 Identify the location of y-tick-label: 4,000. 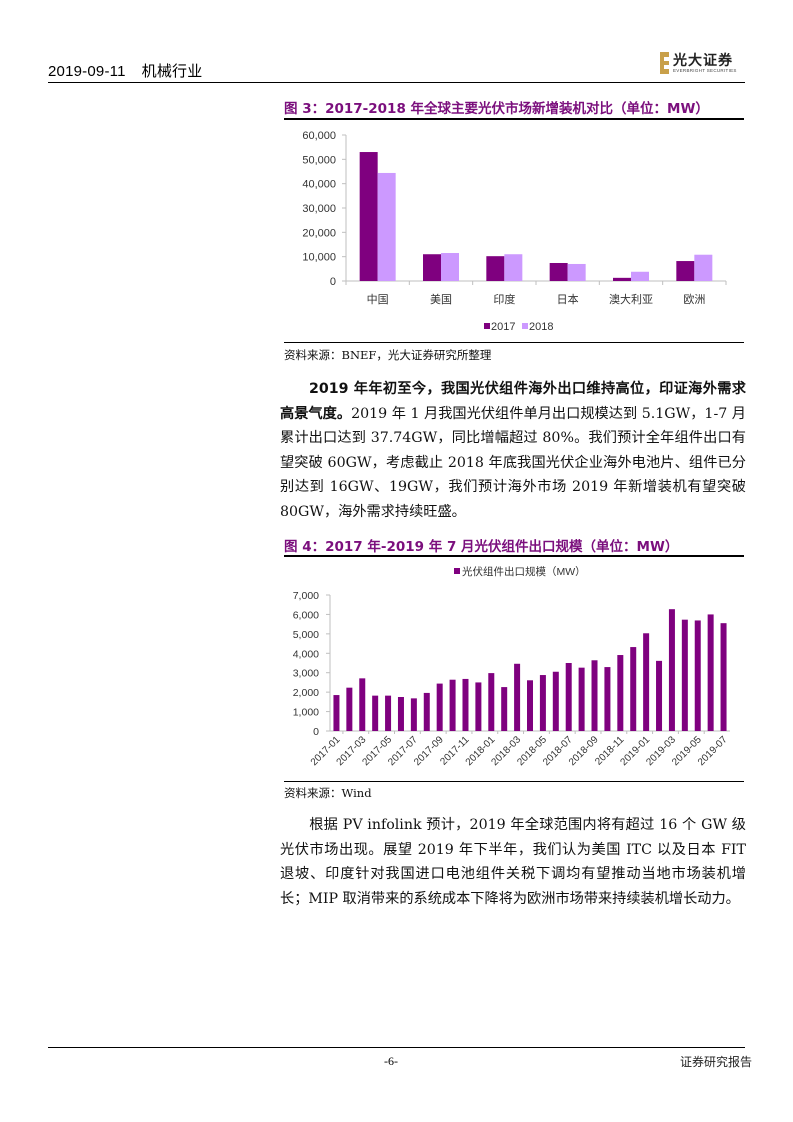
(306, 654).